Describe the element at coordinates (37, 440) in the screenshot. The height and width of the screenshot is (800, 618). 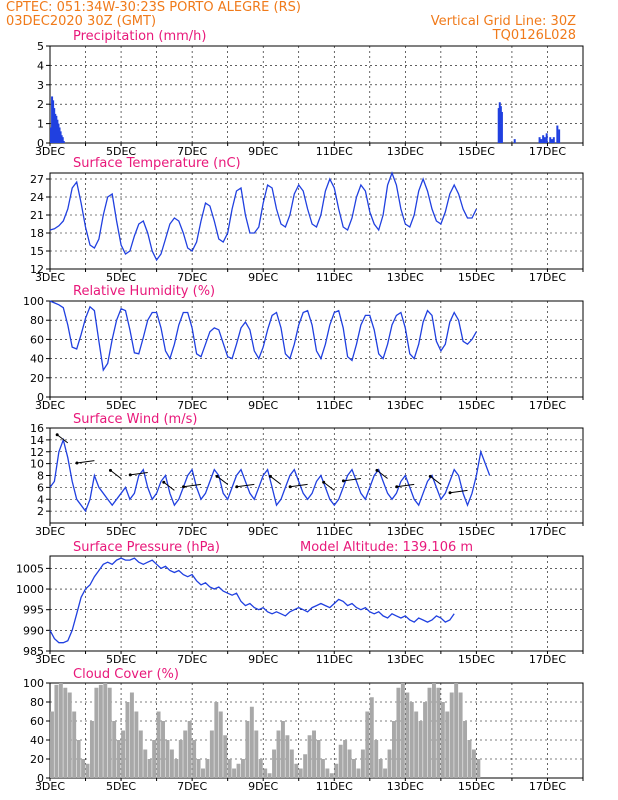
I see `y-tick-label: 14` at that location.